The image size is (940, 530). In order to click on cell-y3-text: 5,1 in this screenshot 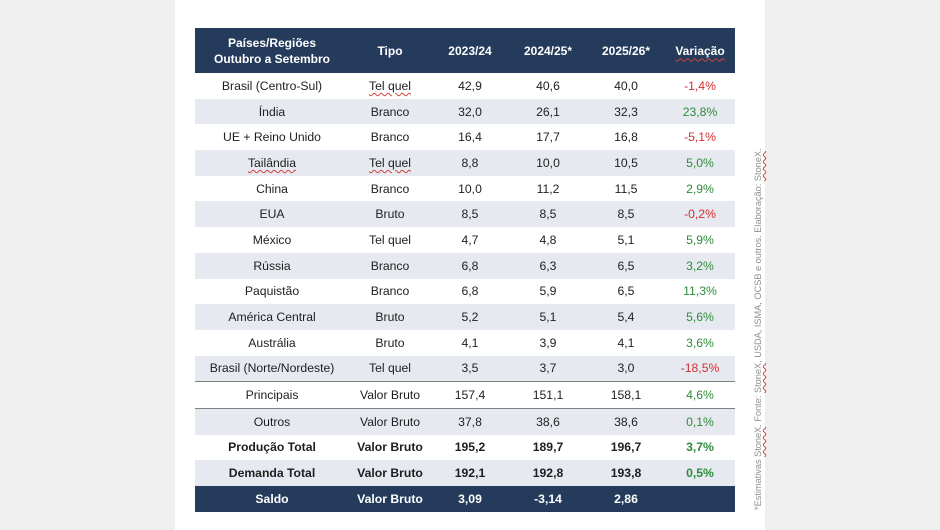, I will do `click(626, 239)`.